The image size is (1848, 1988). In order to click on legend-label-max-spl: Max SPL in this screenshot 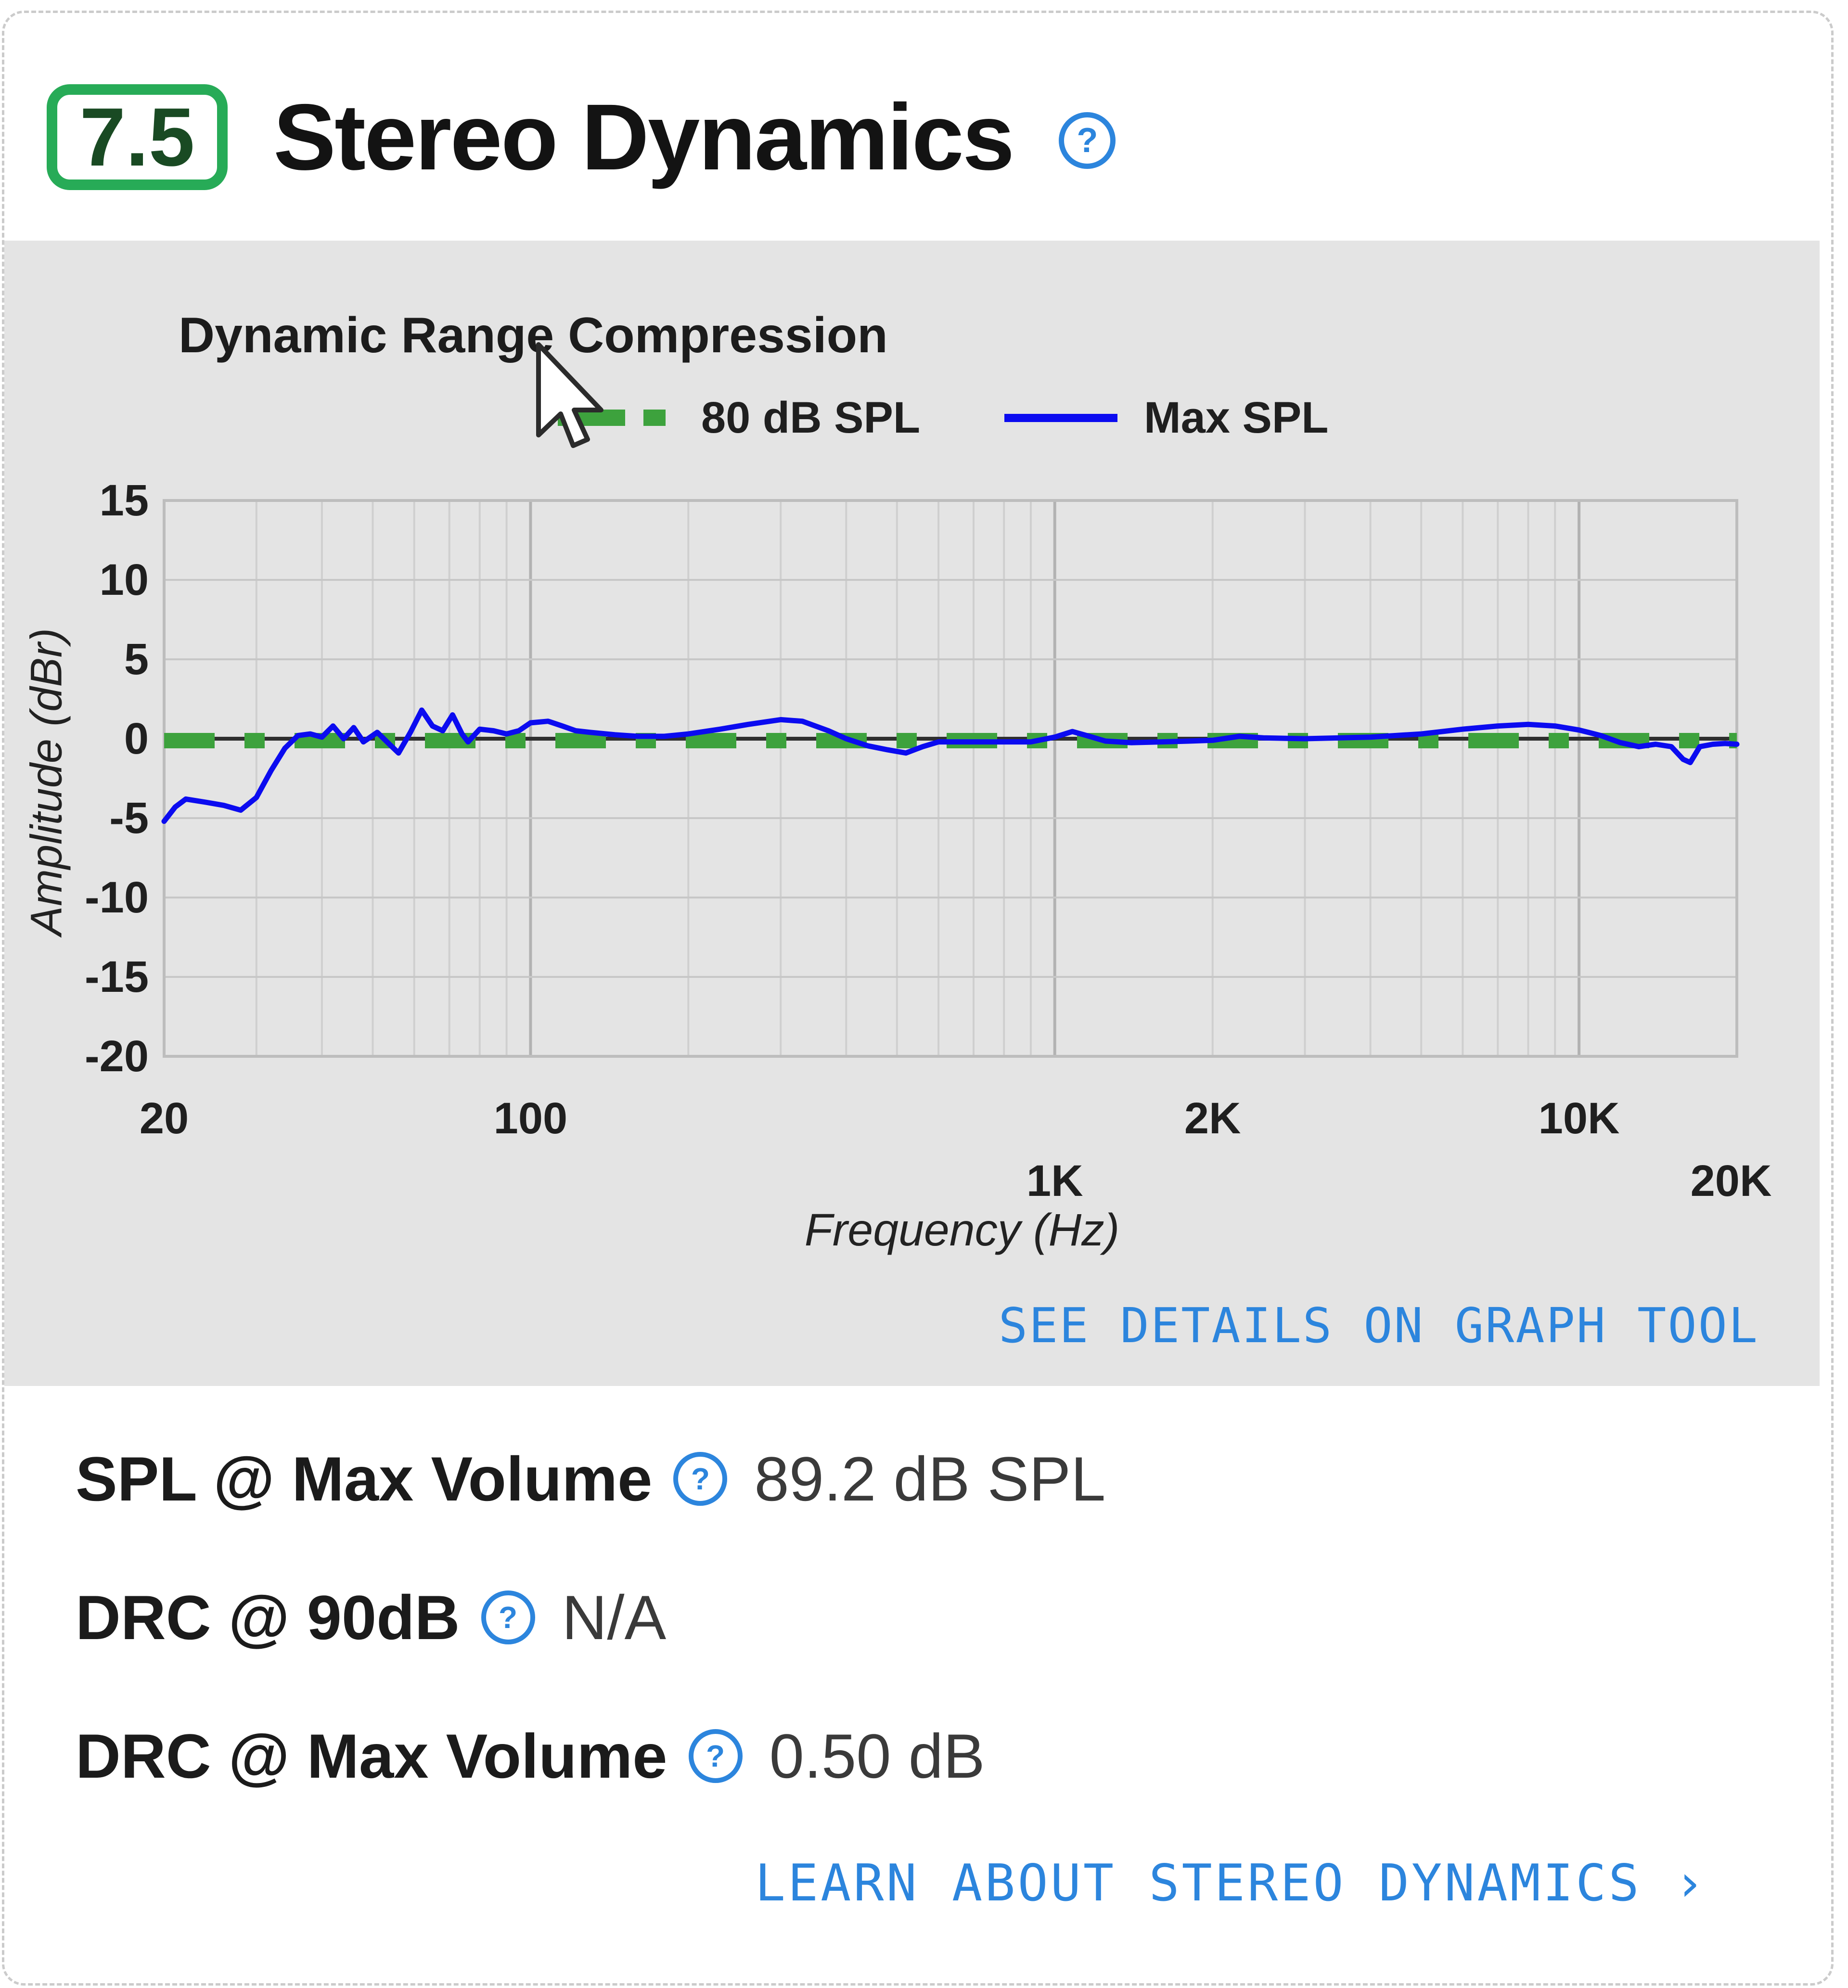, I will do `click(1236, 417)`.